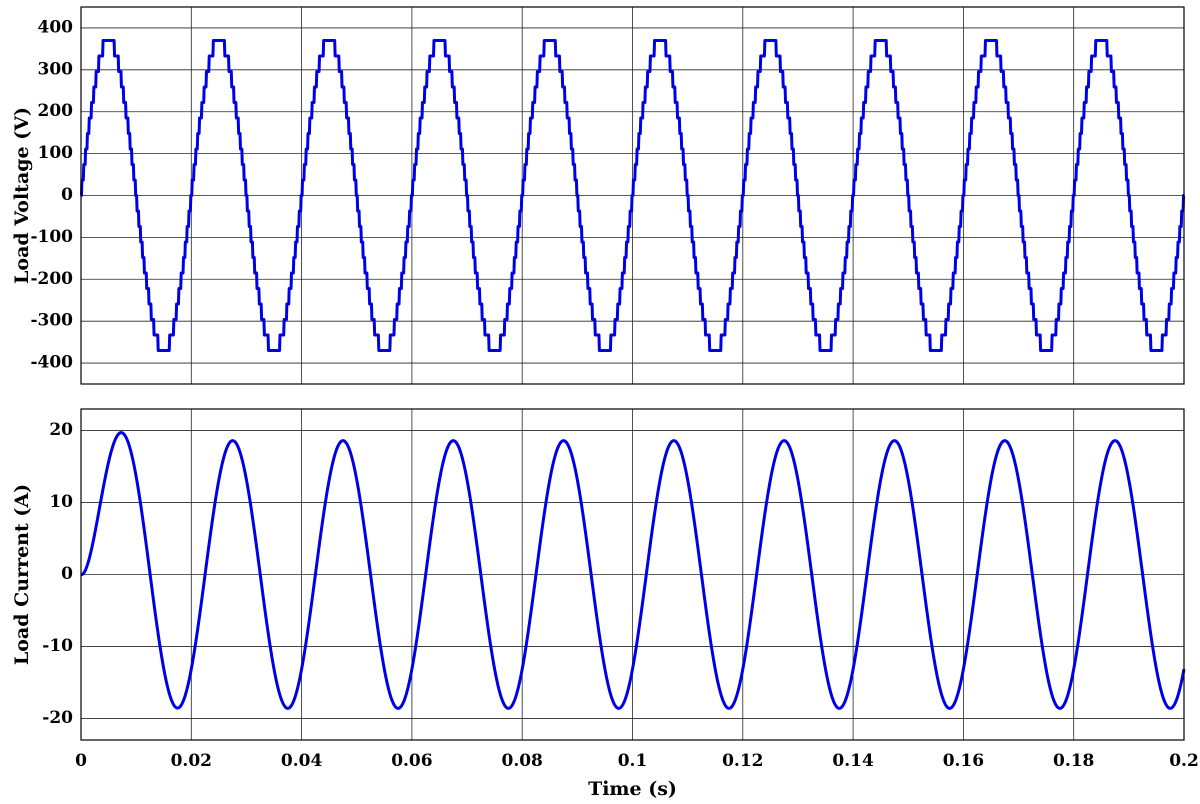 Image resolution: width=1200 pixels, height=804 pixels. Describe the element at coordinates (853, 761) in the screenshot. I see `x-tick-label: 0.14` at that location.